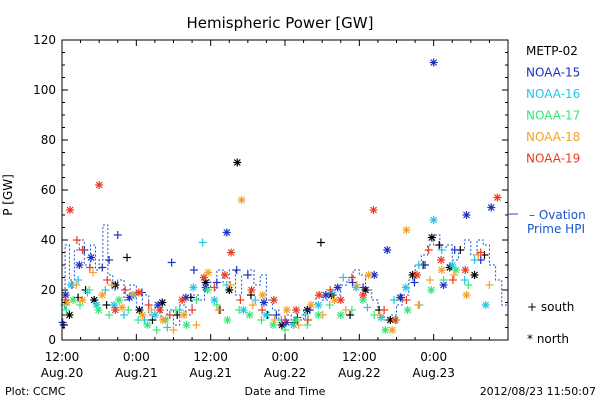 Image resolution: width=600 pixels, height=400 pixels. I want to click on legend-noaa-18: NOAA-18, so click(553, 137).